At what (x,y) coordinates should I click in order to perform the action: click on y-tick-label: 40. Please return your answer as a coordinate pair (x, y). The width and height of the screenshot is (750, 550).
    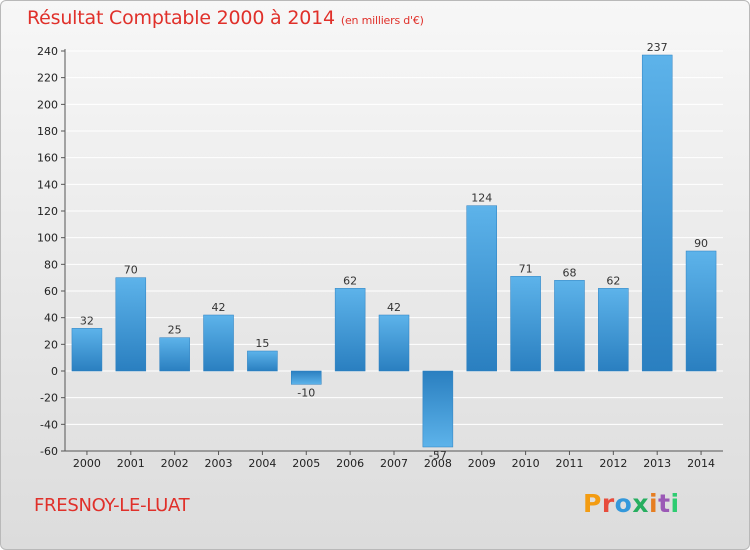
    Looking at the image, I should click on (51, 318).